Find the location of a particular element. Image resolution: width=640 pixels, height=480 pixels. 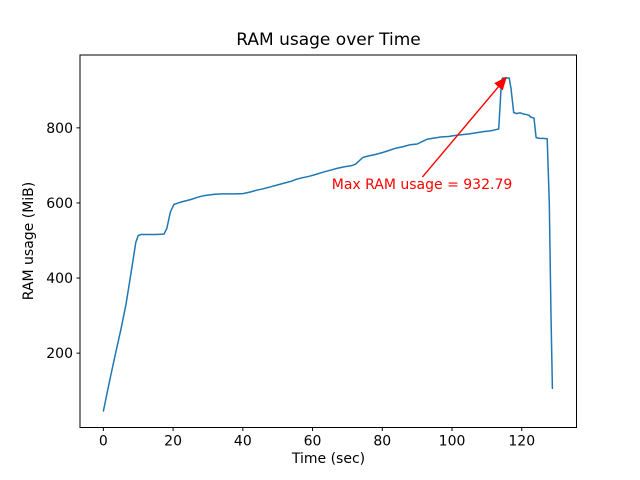

y-tick-label: 400 is located at coordinates (59, 279).